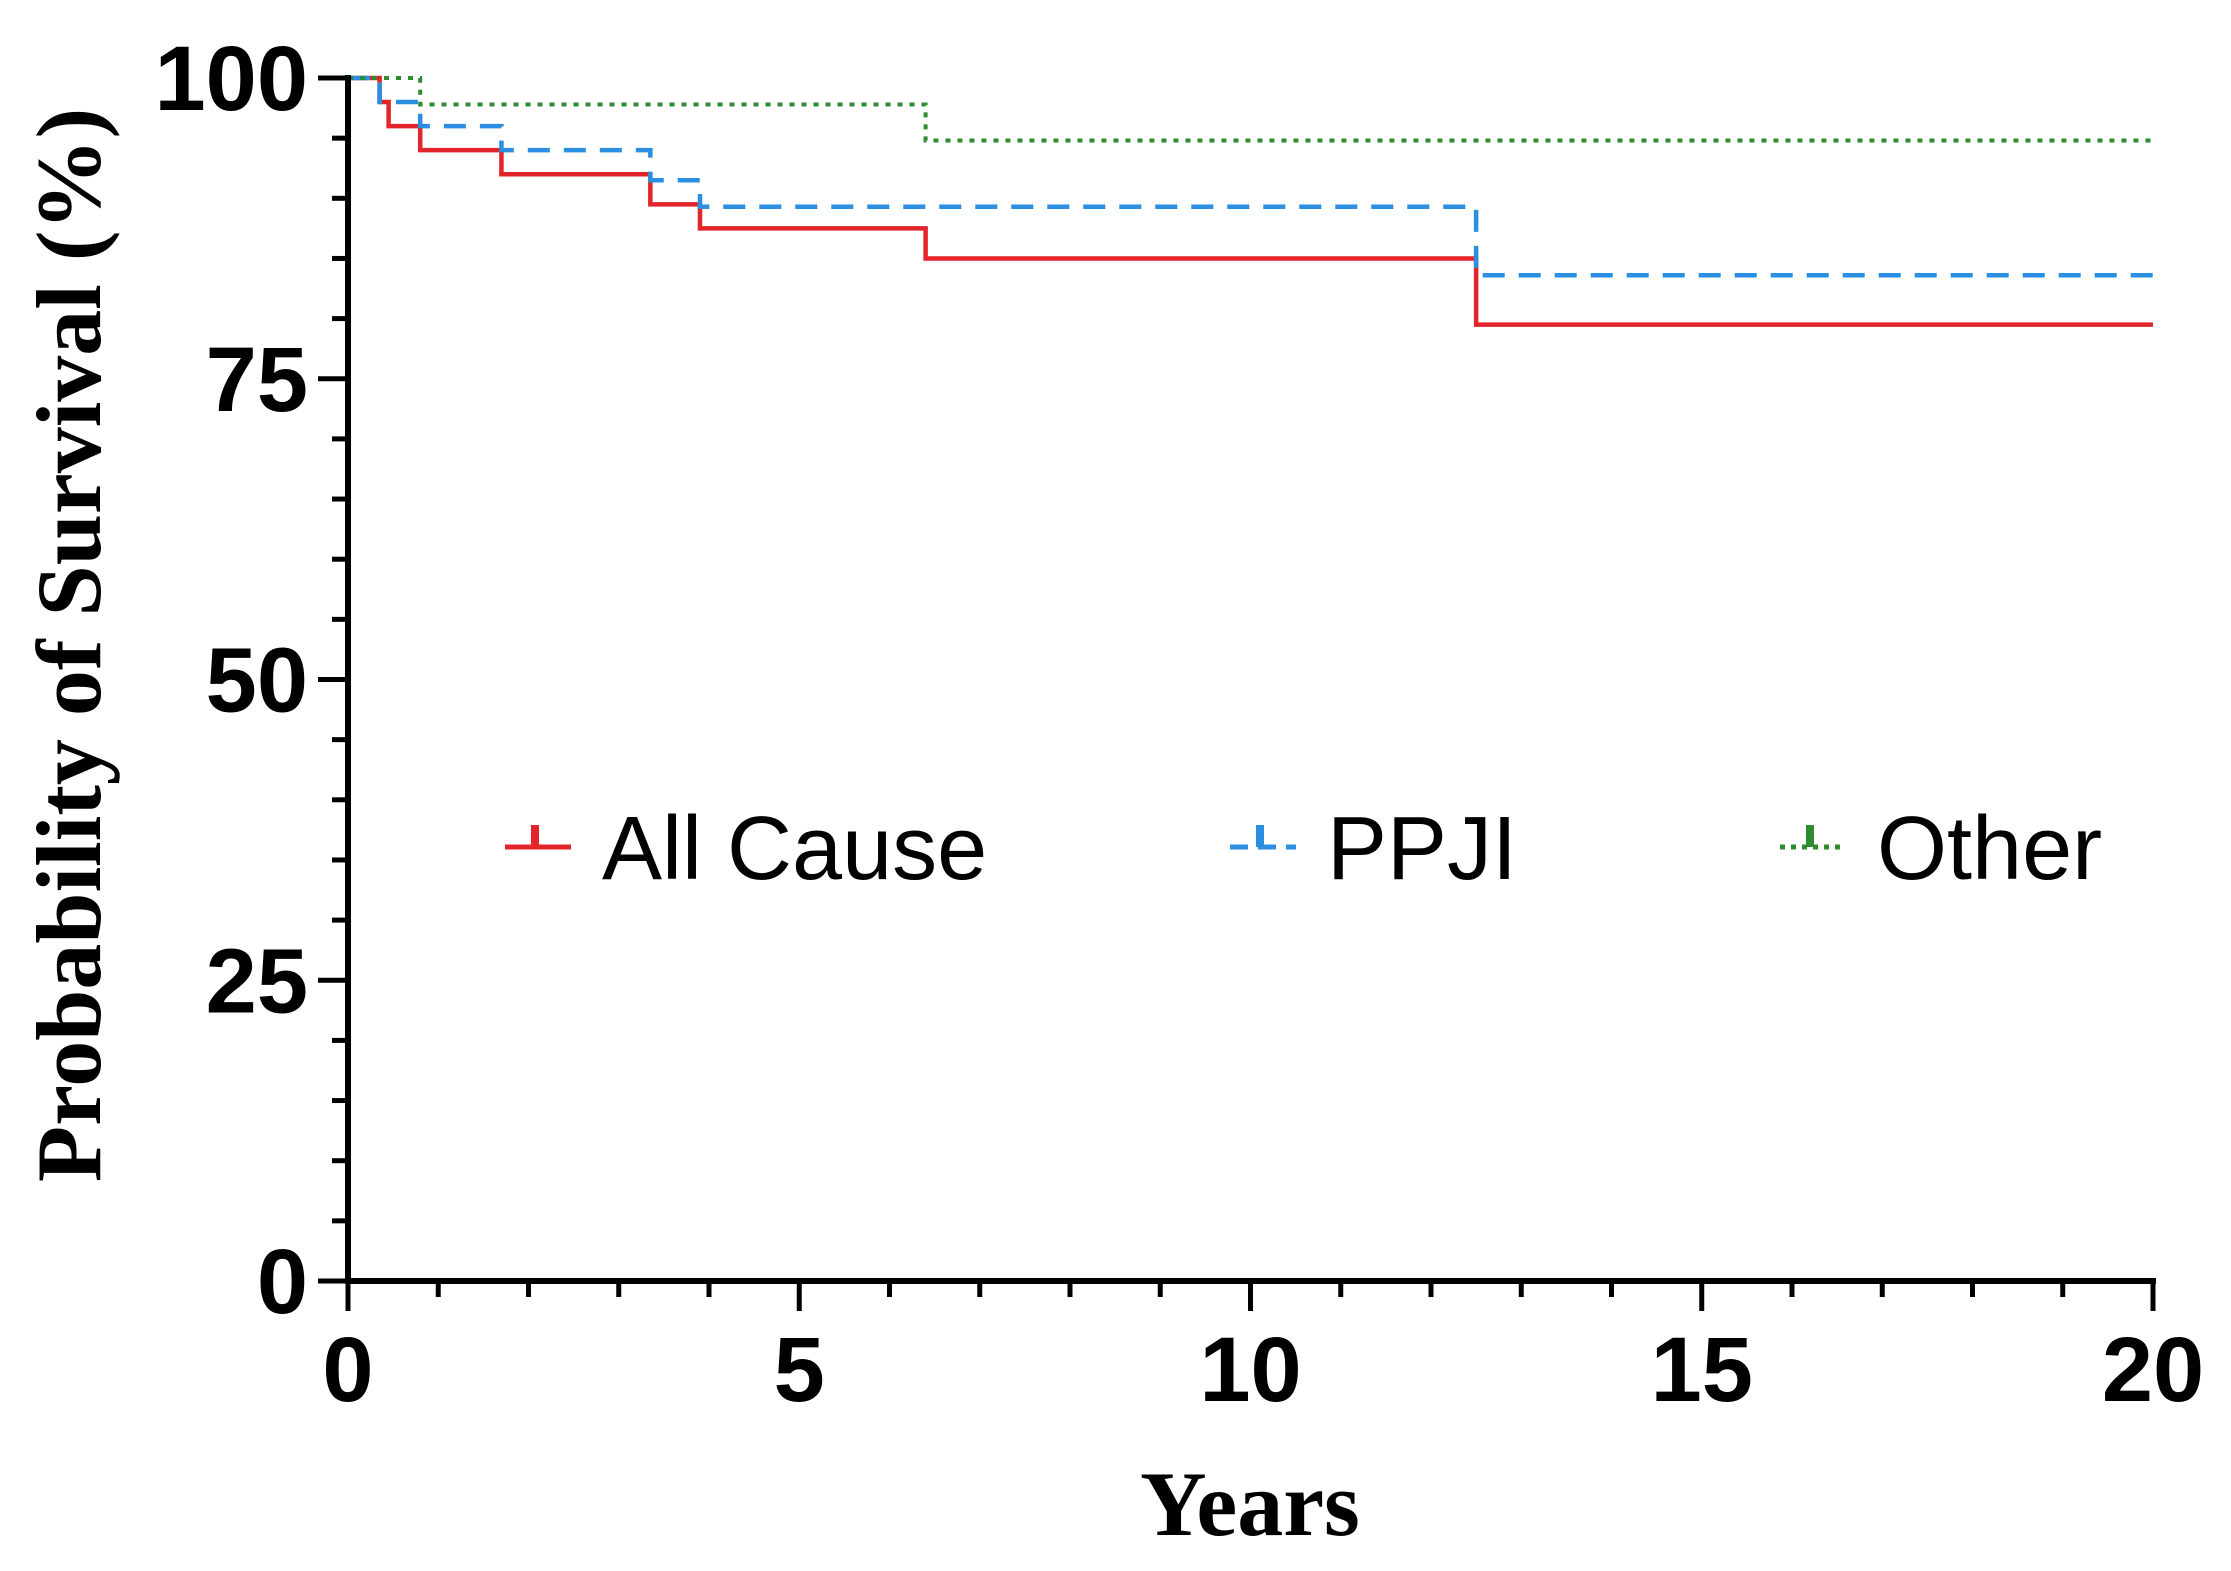 This screenshot has height=1571, width=2231. Describe the element at coordinates (794, 849) in the screenshot. I see `legend-label: All Cause` at that location.